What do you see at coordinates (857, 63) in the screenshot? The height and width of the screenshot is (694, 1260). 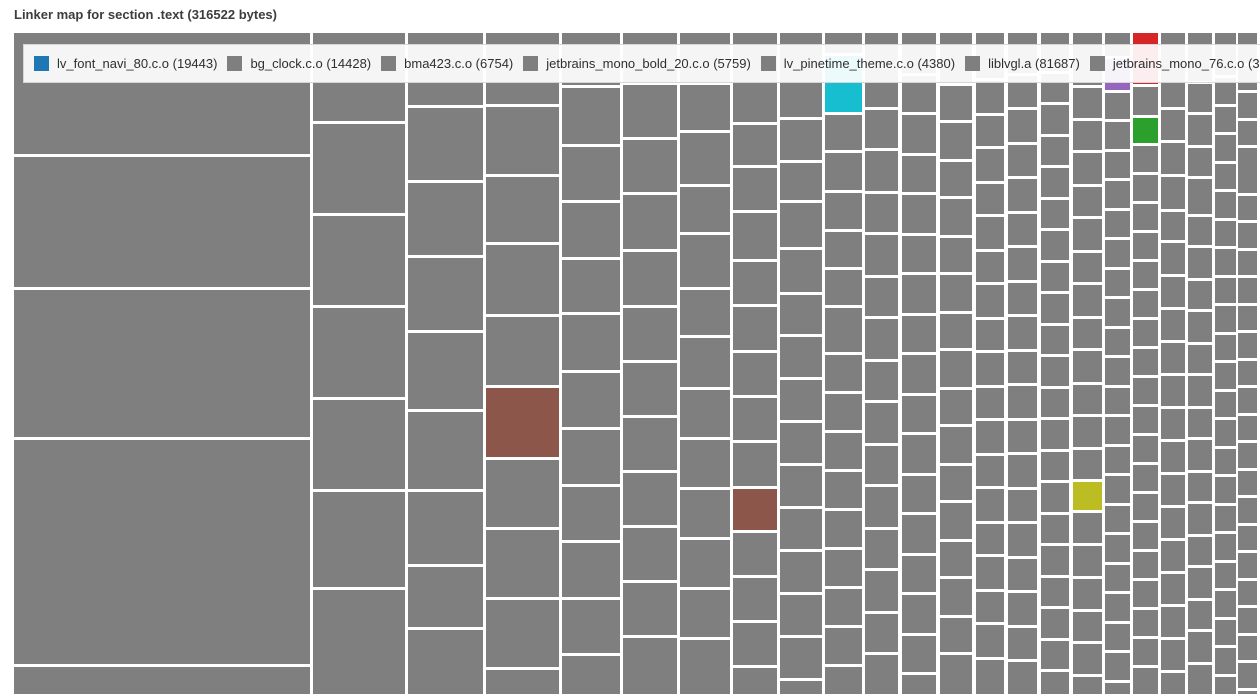 I see `legend-entry: lv_pinetime_theme.c.o (4380)` at bounding box center [857, 63].